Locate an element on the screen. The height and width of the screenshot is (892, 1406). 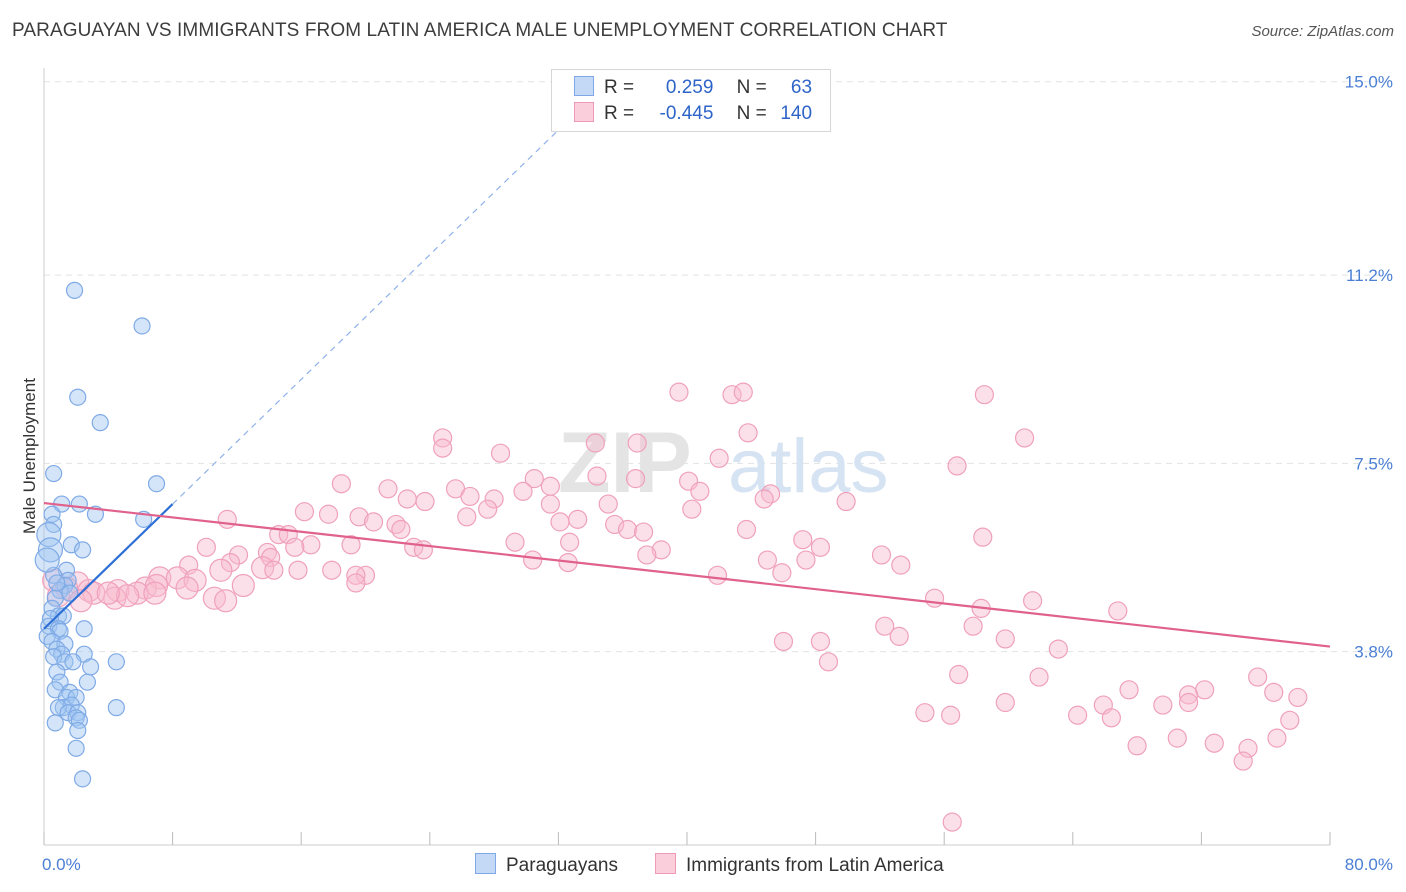
y-tick-label: 3.8% is located at coordinates (1373, 652).